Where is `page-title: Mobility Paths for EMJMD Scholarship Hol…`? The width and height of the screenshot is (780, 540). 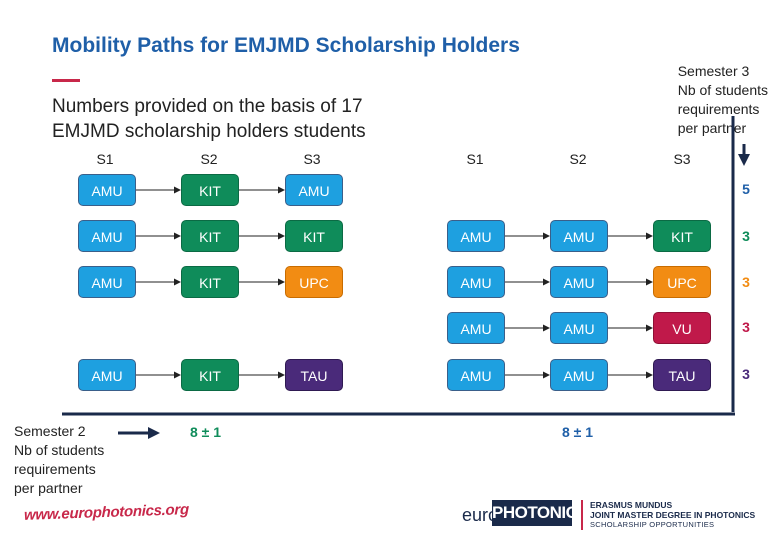 page-title: Mobility Paths for EMJMD Scholarship Hol… is located at coordinates (286, 45).